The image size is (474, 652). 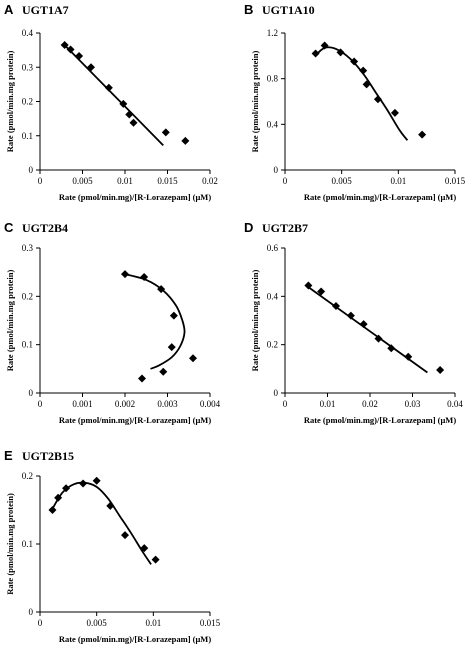 What do you see at coordinates (285, 228) in the screenshot?
I see `panel-title: UGT2B7` at bounding box center [285, 228].